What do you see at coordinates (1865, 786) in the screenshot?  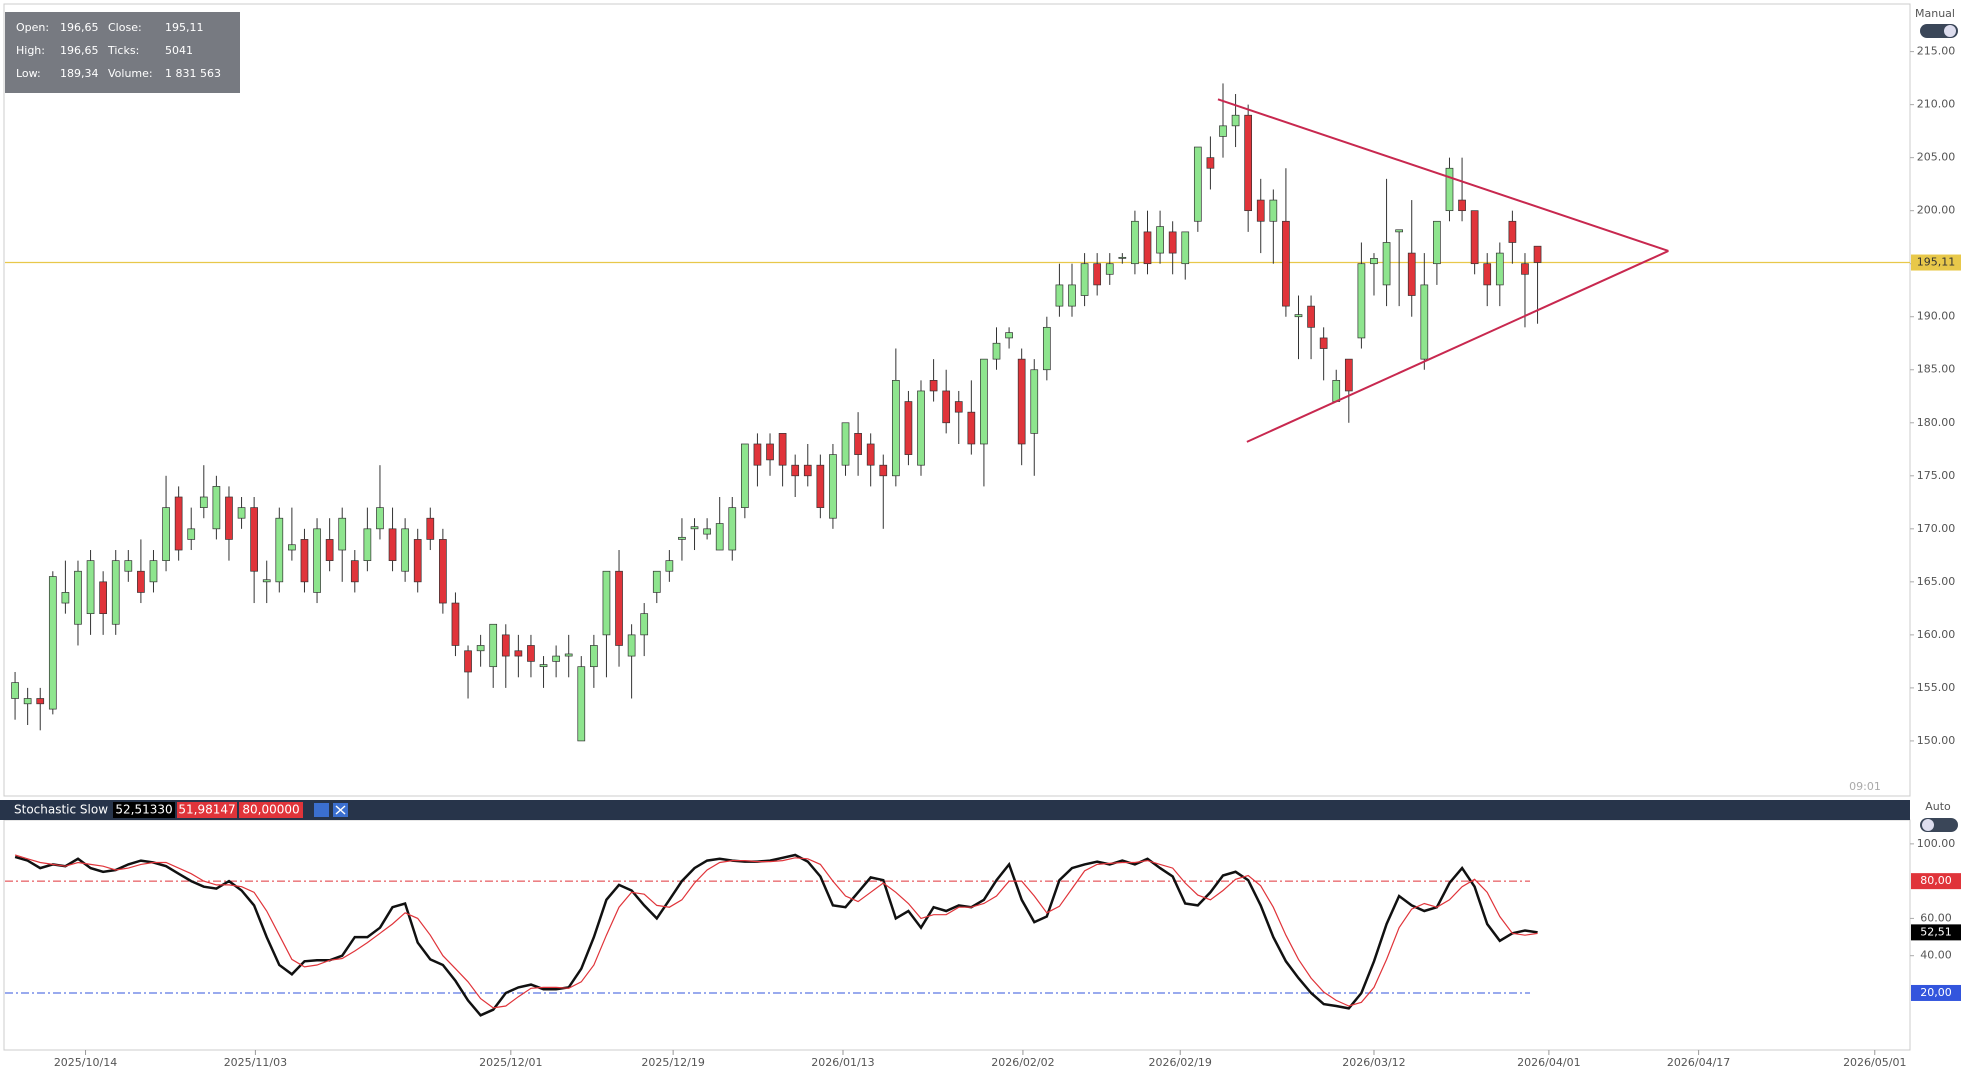 I see `time-label: 09:01` at bounding box center [1865, 786].